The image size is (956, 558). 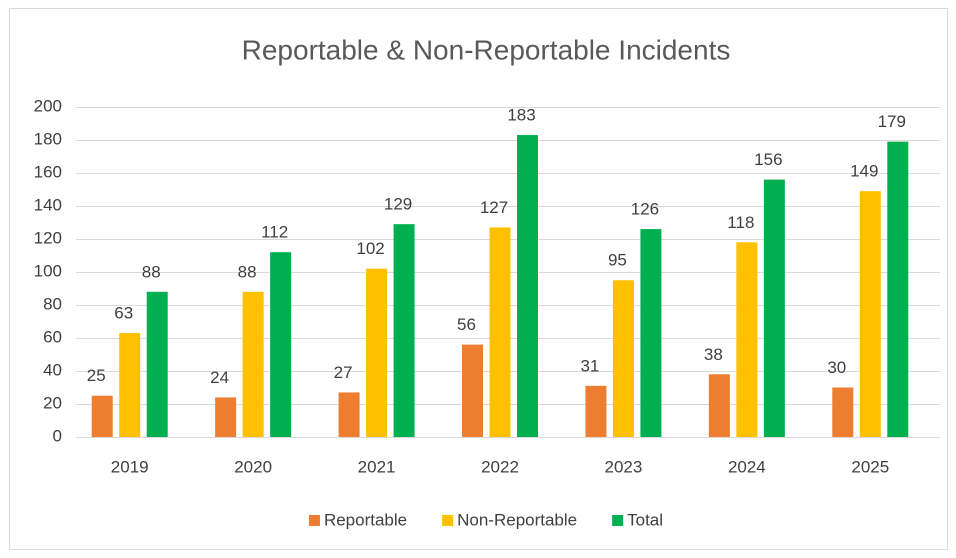 What do you see at coordinates (500, 466) in the screenshot?
I see `x-tick-label: 2022` at bounding box center [500, 466].